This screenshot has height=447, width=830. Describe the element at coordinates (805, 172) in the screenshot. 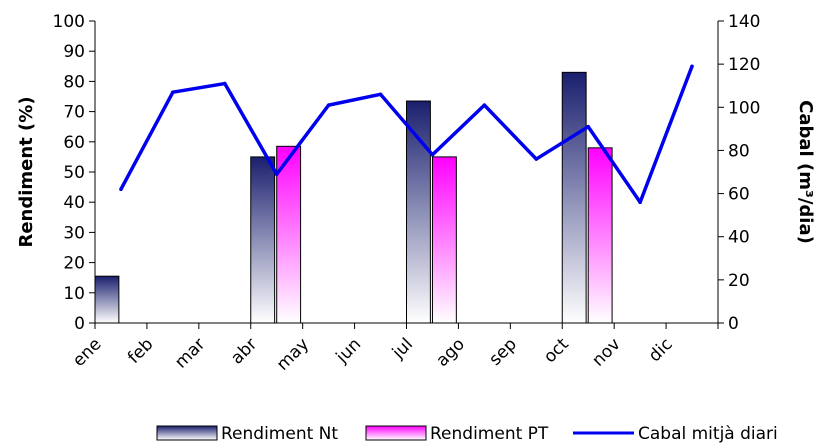

I see `right-axis-title: Cabal (m³/dia)` at that location.